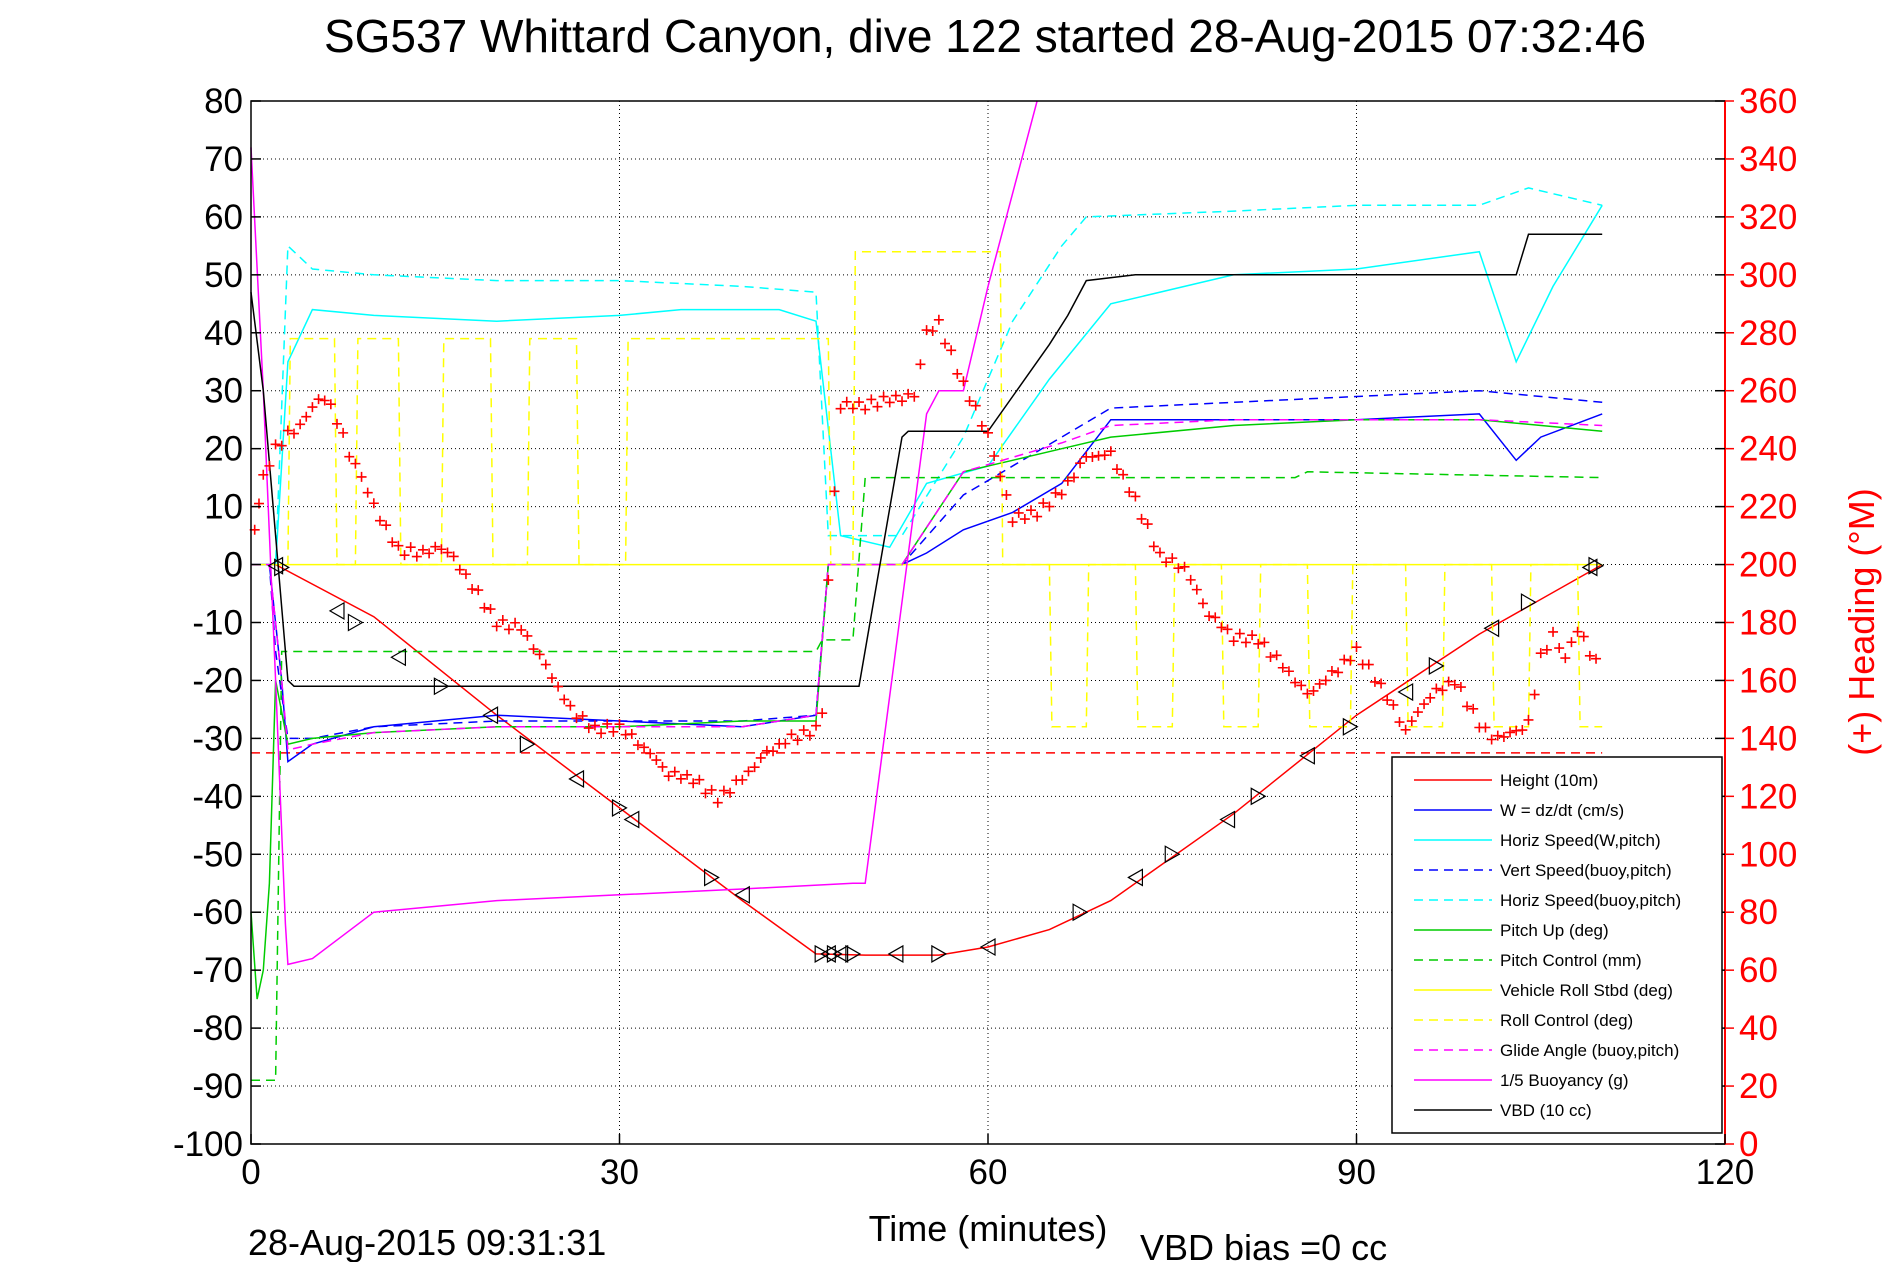  Describe the element at coordinates (217, 680) in the screenshot. I see `y-tick-label: -20` at that location.